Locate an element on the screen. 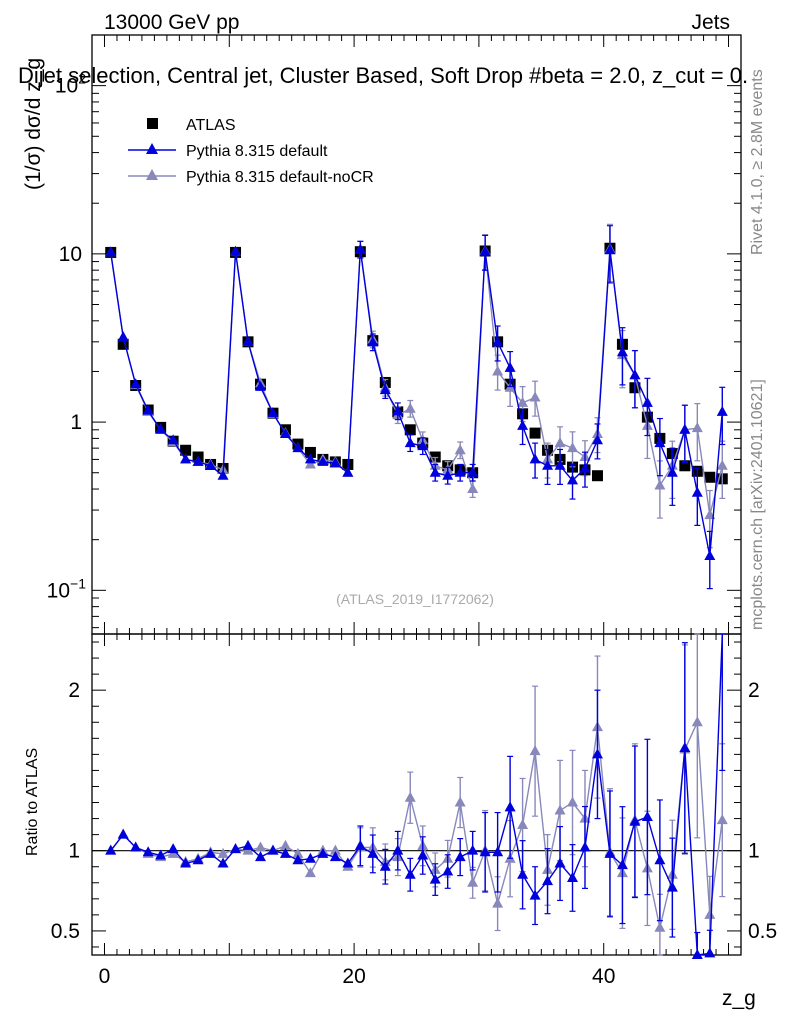  ratio-y-tick-label-right: 0.5 is located at coordinates (762, 931).